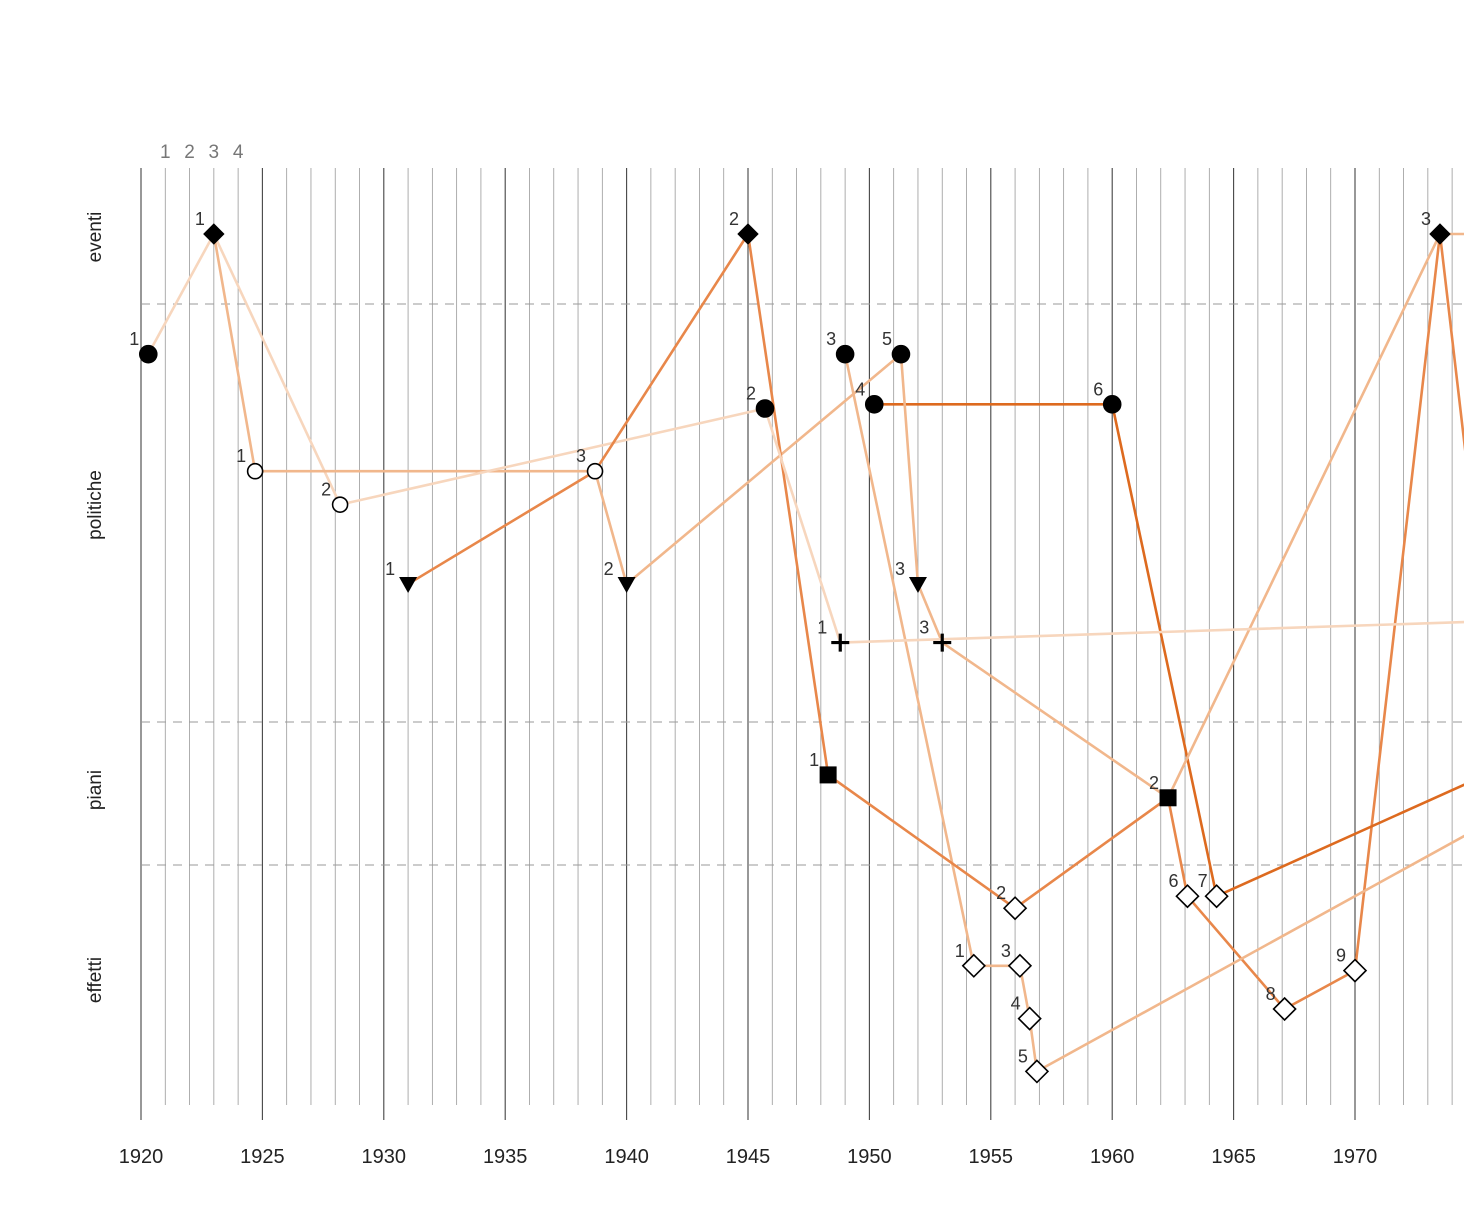 The height and width of the screenshot is (1208, 1464). I want to click on band-label-piani: piani, so click(95, 790).